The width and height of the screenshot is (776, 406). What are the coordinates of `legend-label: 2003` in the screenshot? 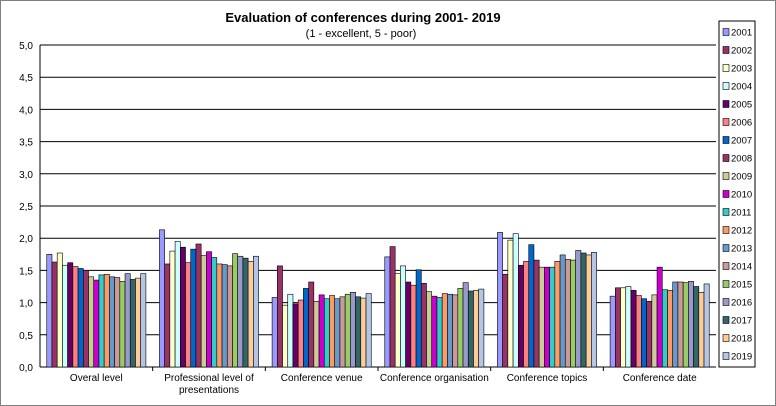 It's located at (741, 69).